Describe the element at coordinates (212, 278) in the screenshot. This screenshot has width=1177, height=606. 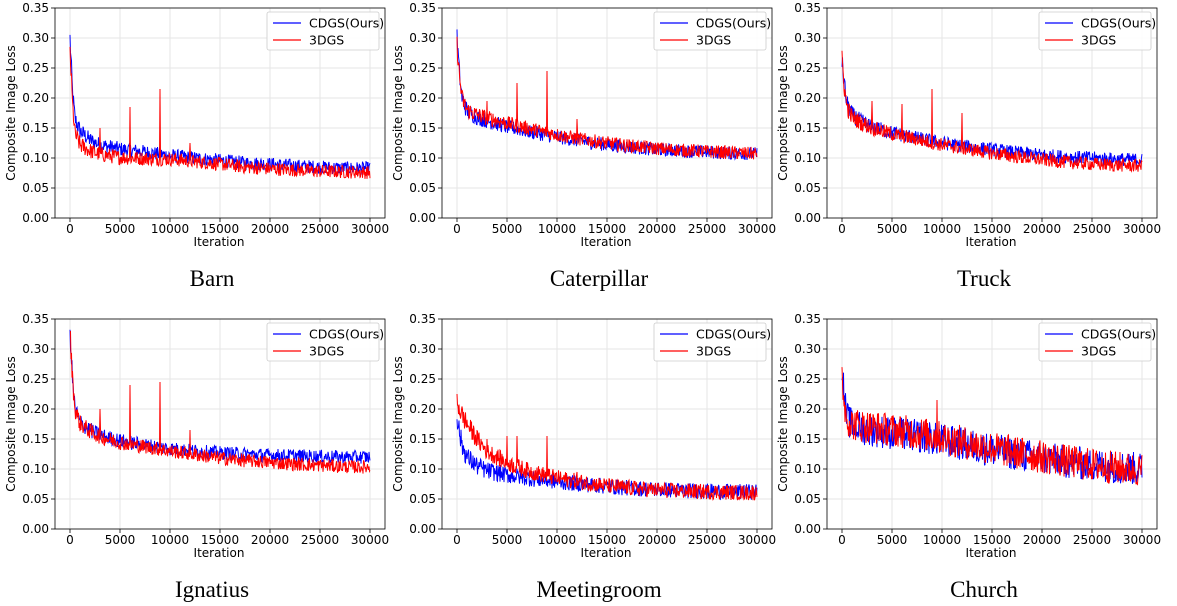
I see `panel-caption: Barn` at that location.